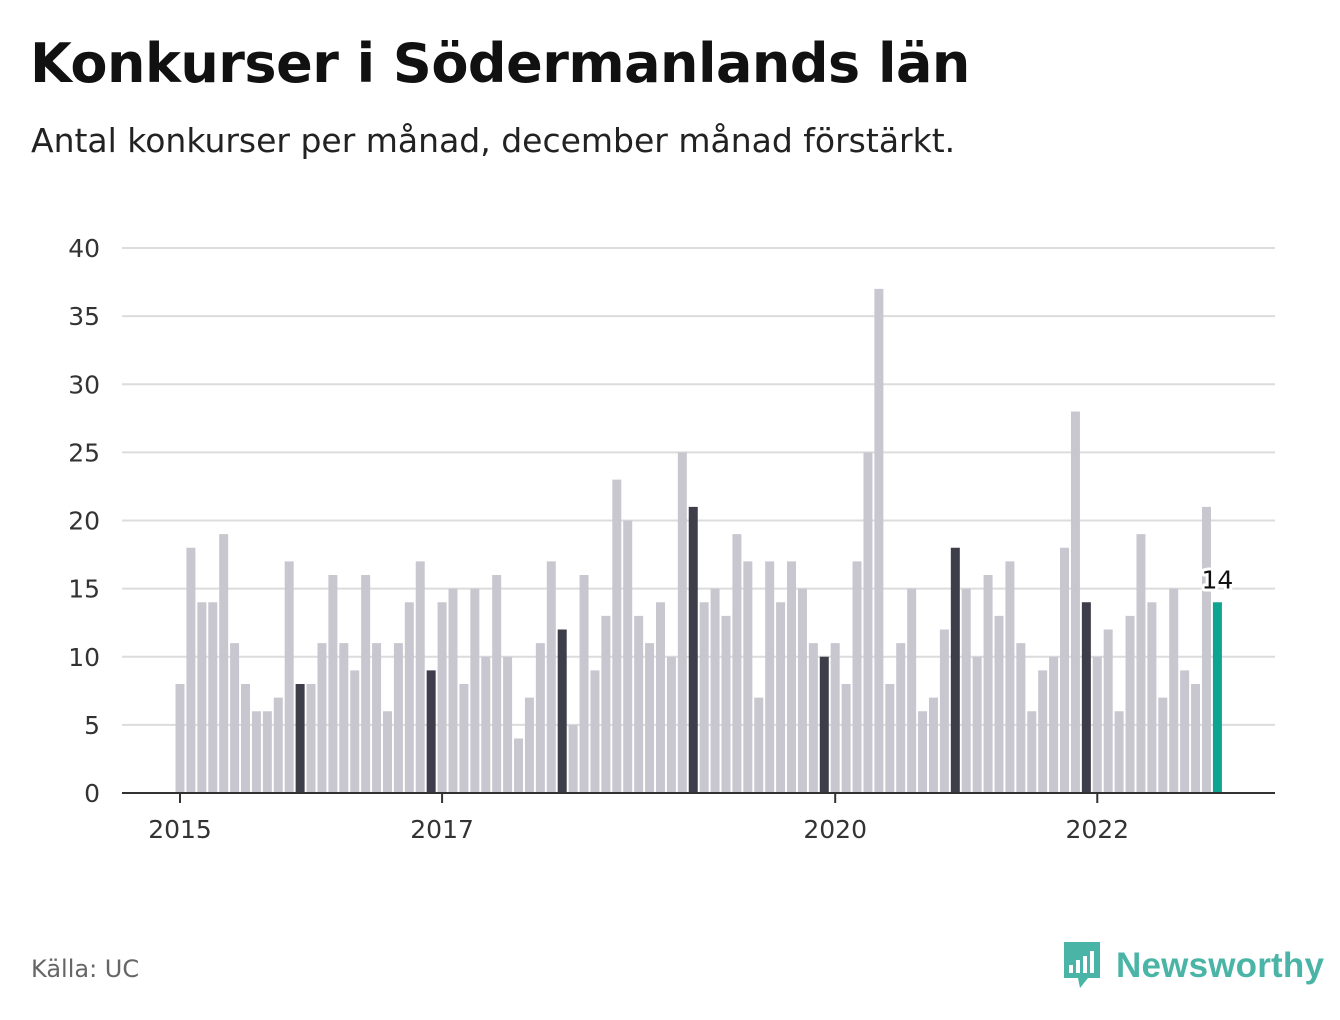 The image size is (1340, 1020). What do you see at coordinates (84, 248) in the screenshot?
I see `y-tick-label: 40` at bounding box center [84, 248].